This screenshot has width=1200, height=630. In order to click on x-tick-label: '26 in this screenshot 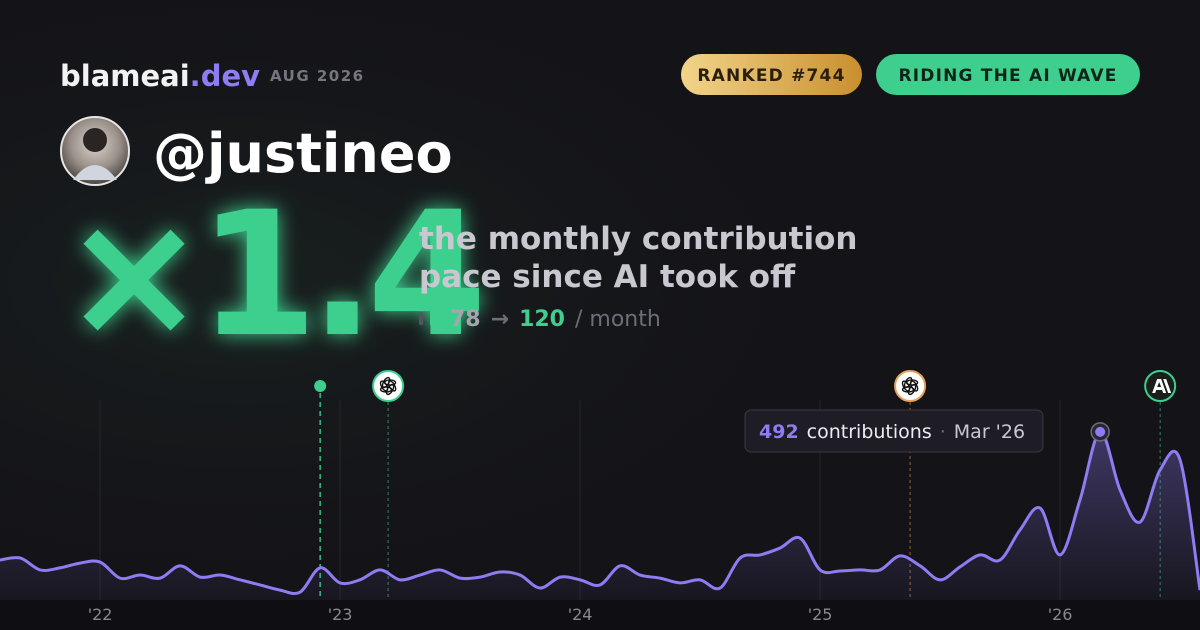, I will do `click(1060, 614)`.